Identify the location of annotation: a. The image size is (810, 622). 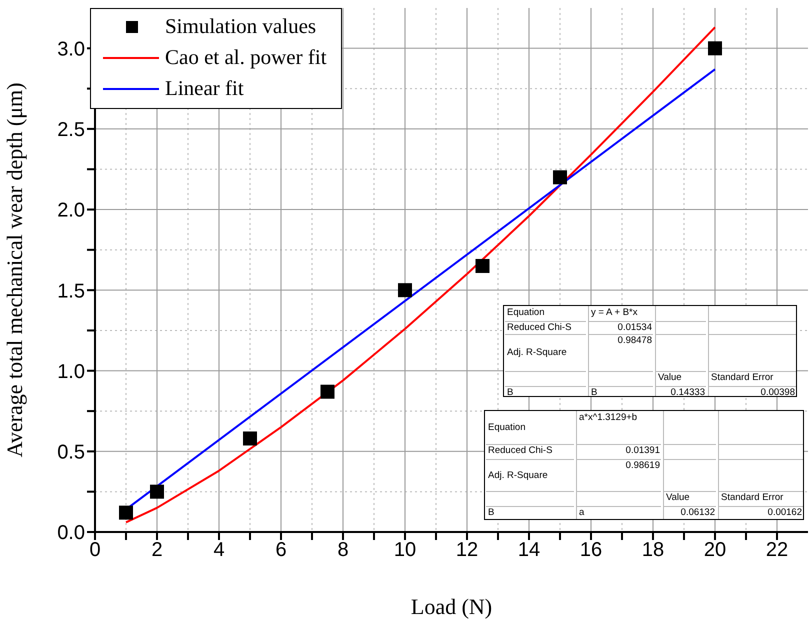
(581, 512).